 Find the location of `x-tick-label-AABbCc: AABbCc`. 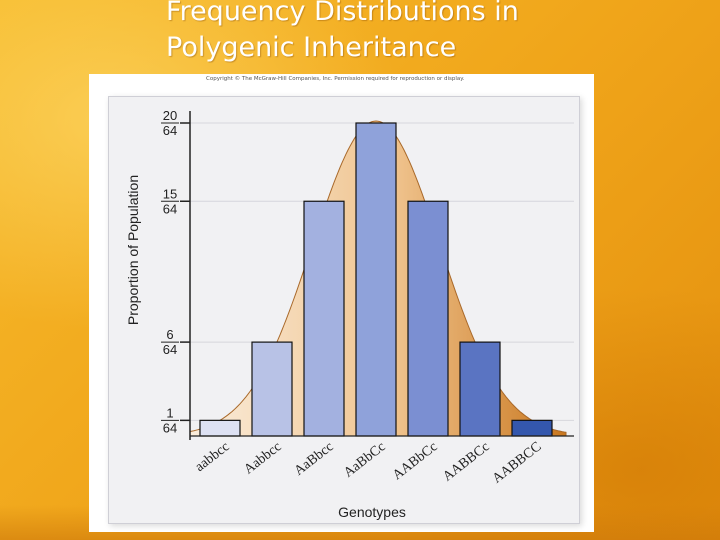

x-tick-label-AABbCc: AABbCc is located at coordinates (415, 461).